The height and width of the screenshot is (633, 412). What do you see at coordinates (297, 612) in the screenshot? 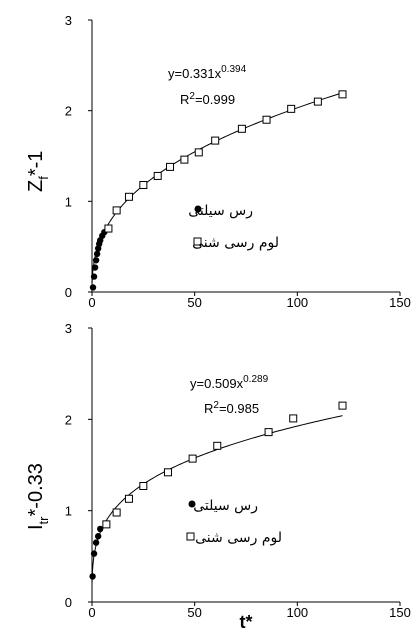
I see `bottom-x-tick-label: 100` at bounding box center [297, 612].